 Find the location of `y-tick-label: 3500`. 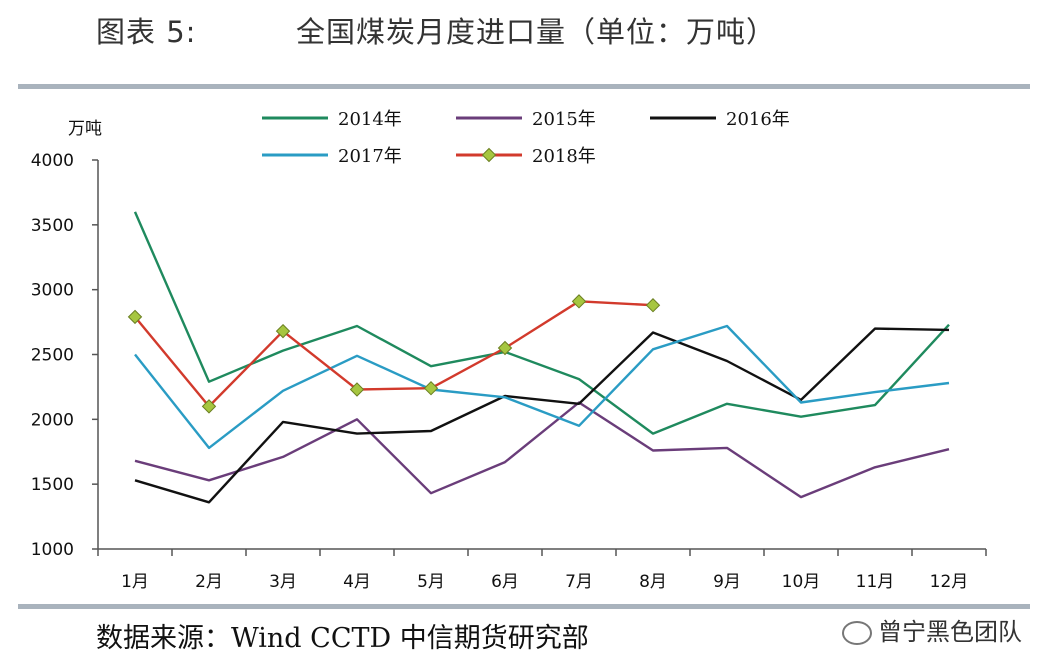

y-tick-label: 3500 is located at coordinates (52, 226).